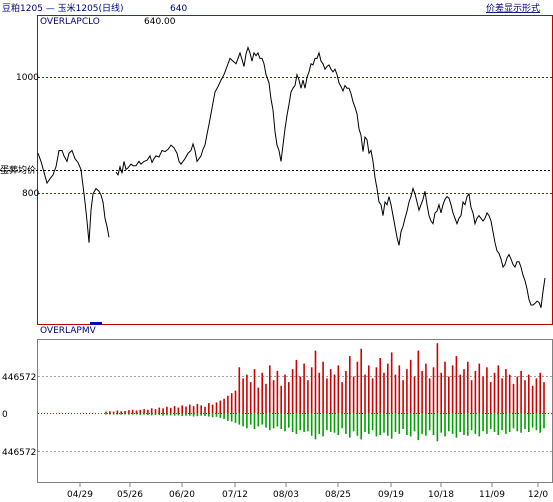  I want to click on price-indicator-value: 640.00, so click(160, 22).